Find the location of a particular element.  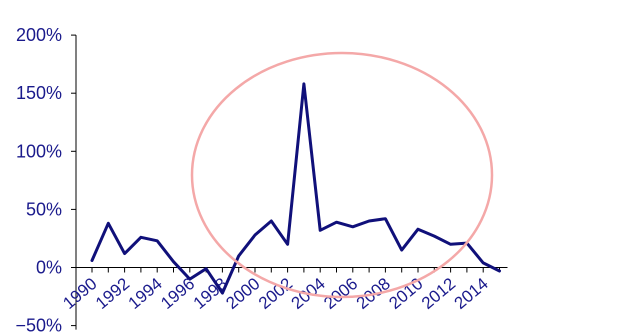

y-tick-label: 0% is located at coordinates (49, 268).